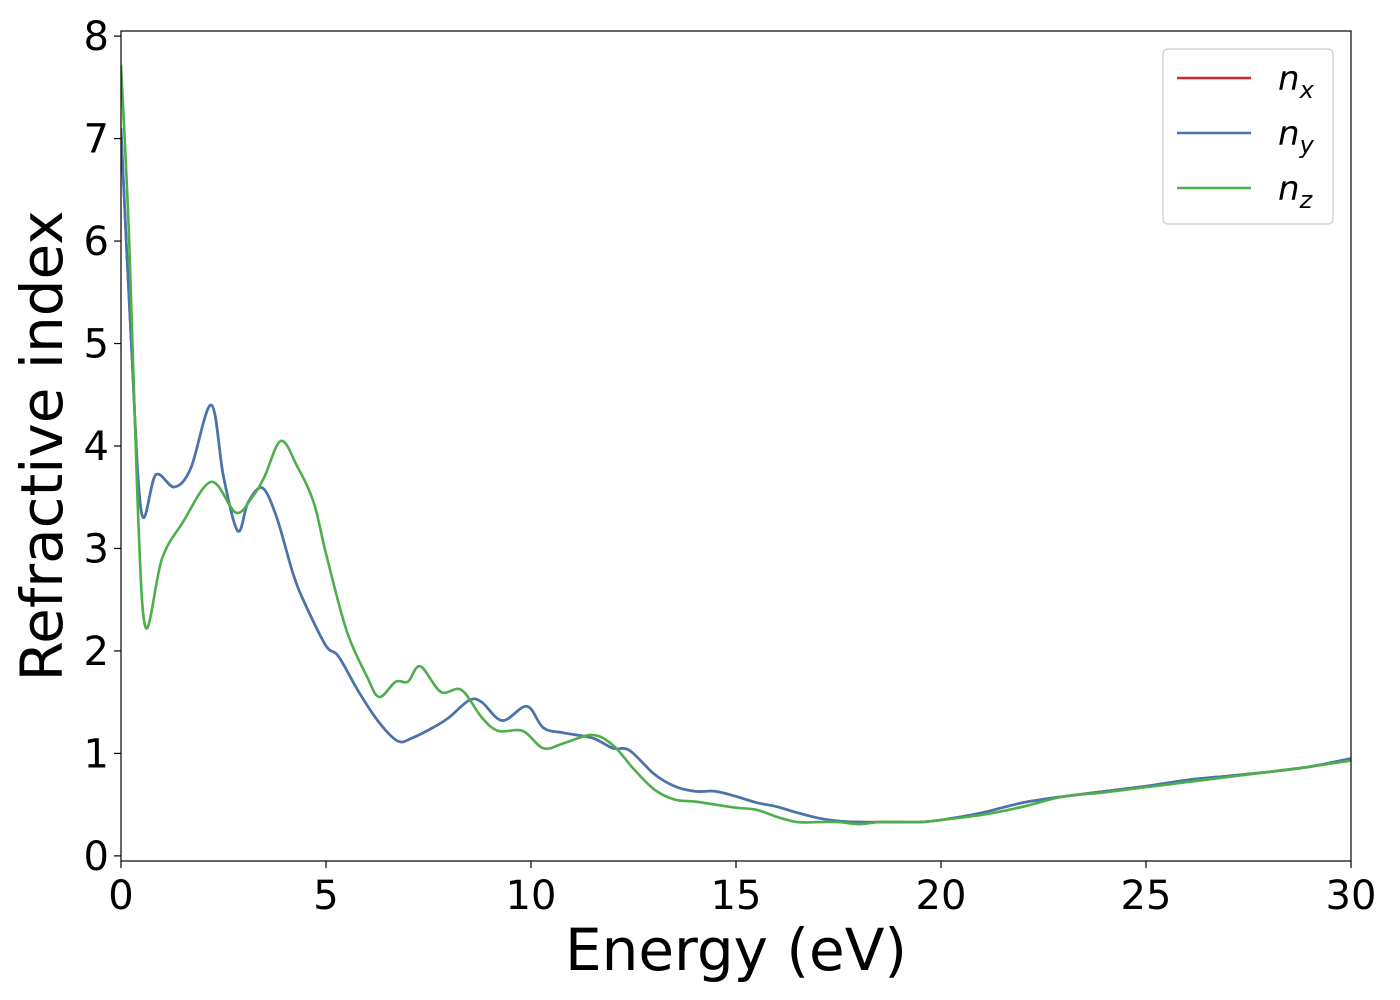 The height and width of the screenshot is (1000, 1400). What do you see at coordinates (42, 445) in the screenshot?
I see `y-axis-title: Refractive index` at bounding box center [42, 445].